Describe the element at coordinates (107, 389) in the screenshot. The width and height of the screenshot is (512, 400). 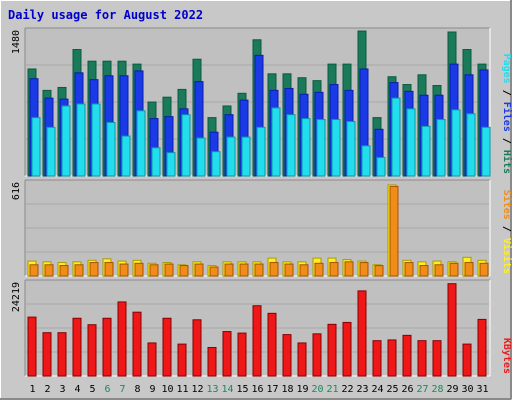
I see `x-tick-label-6: 6` at that location.